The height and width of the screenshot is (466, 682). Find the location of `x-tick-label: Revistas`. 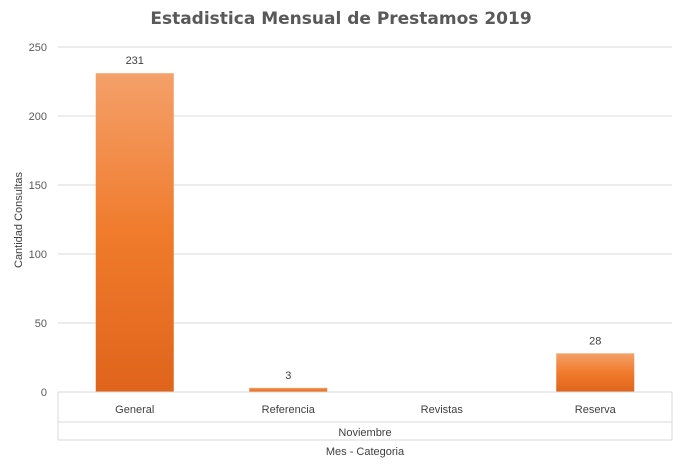

x-tick-label: Revistas is located at coordinates (442, 410).